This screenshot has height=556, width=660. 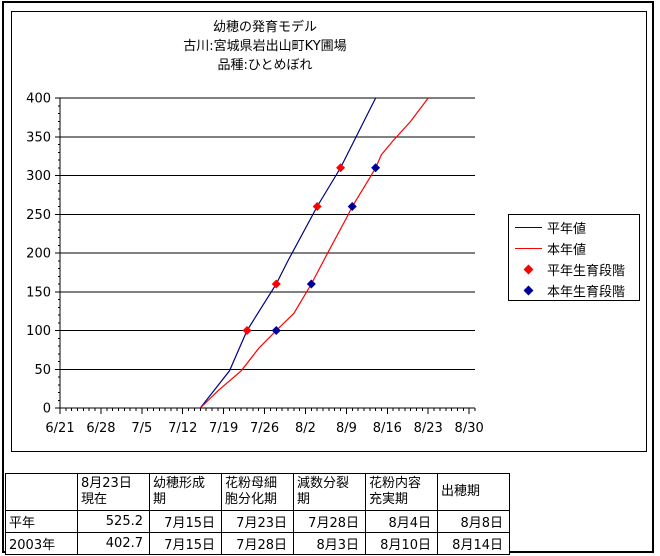 I want to click on y-tick-label: 50, so click(x=42, y=370).